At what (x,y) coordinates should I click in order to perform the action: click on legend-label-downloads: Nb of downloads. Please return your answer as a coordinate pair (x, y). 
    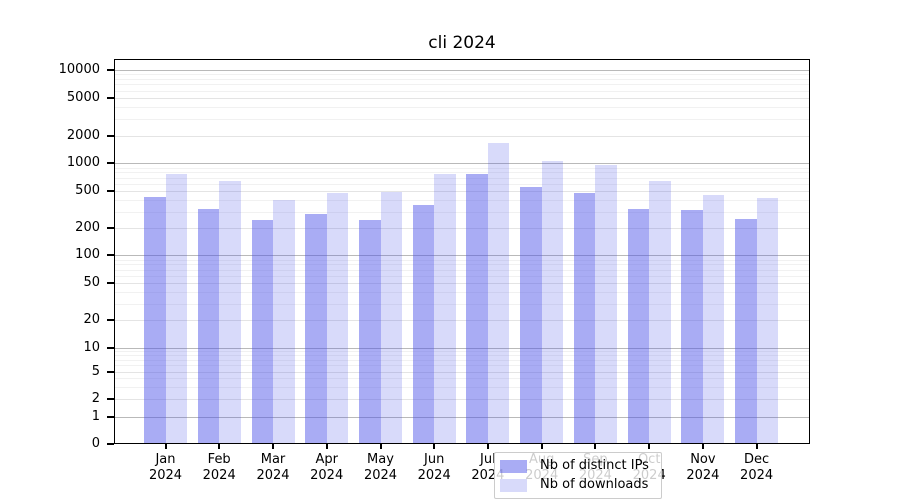
    Looking at the image, I should click on (594, 484).